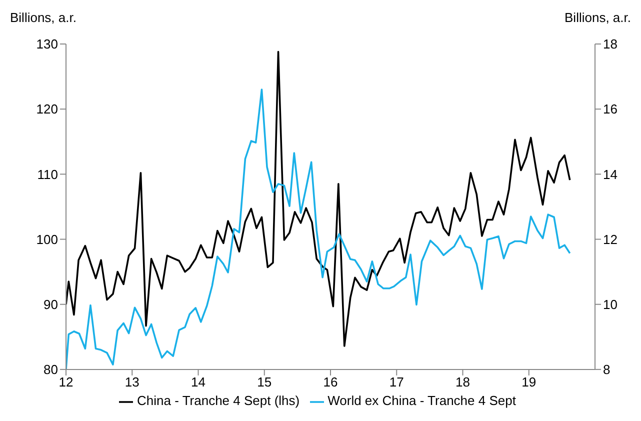 This screenshot has height=421, width=641. I want to click on y-axis-title: Billions, a.r., so click(43, 17).